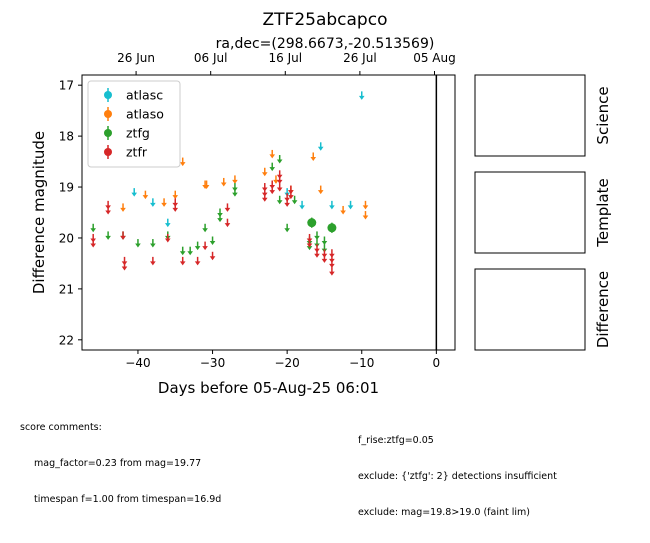 This screenshot has height=543, width=650. I want to click on top-axis-tick-label: 06 Jul, so click(211, 58).